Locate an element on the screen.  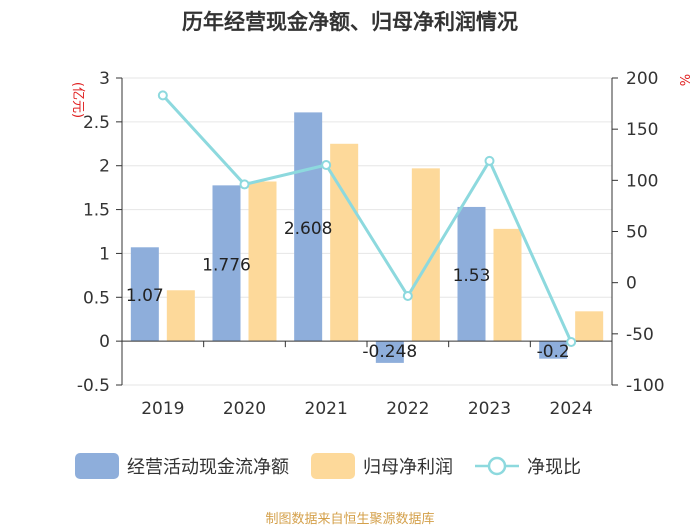
legend-item-netprofit: 归母净利润 is located at coordinates (382, 466).